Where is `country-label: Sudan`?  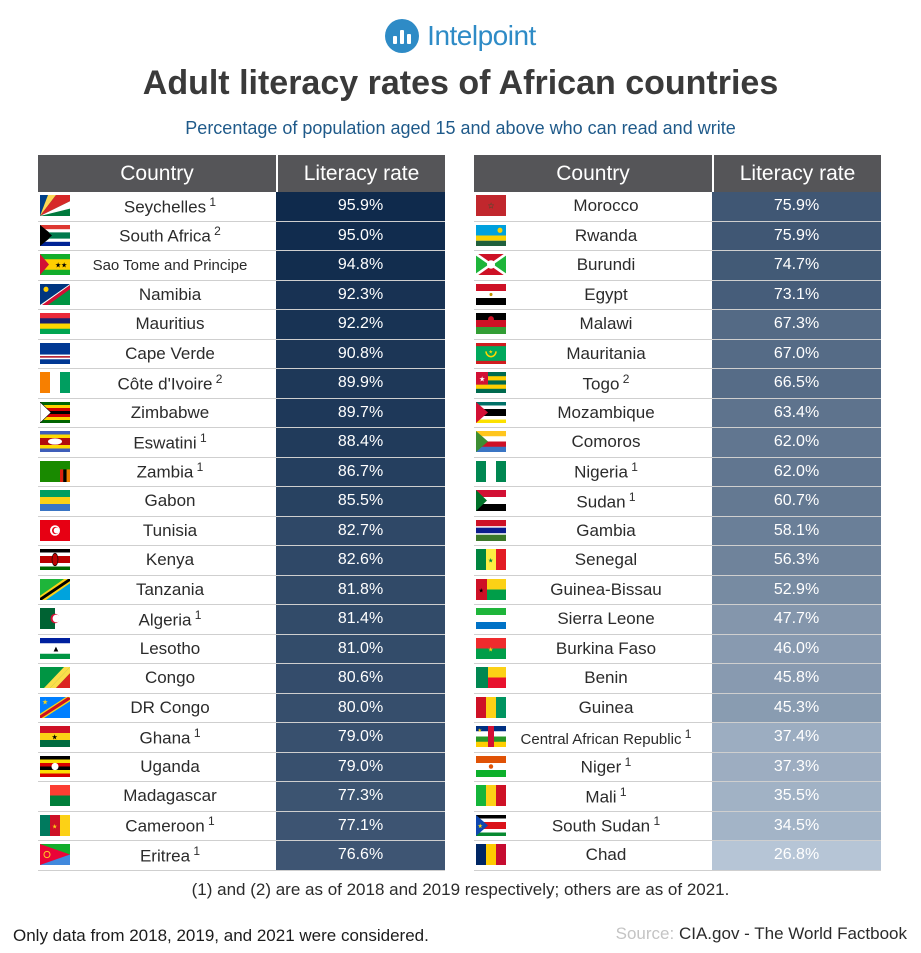 country-label: Sudan is located at coordinates (601, 502).